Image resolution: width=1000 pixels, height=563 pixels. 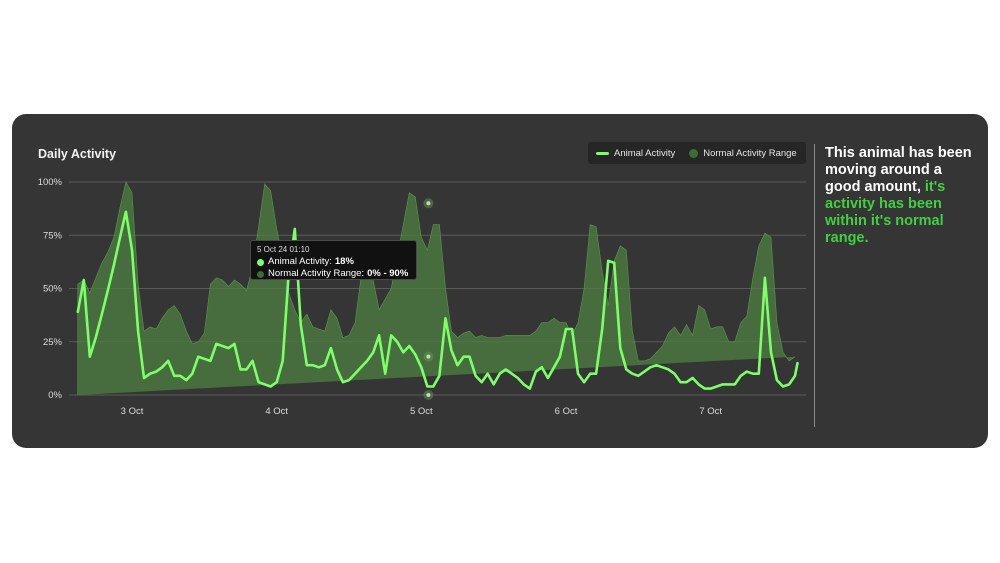 I want to click on chart-legend: Animal Activity Normal Activity Range, so click(x=697, y=153).